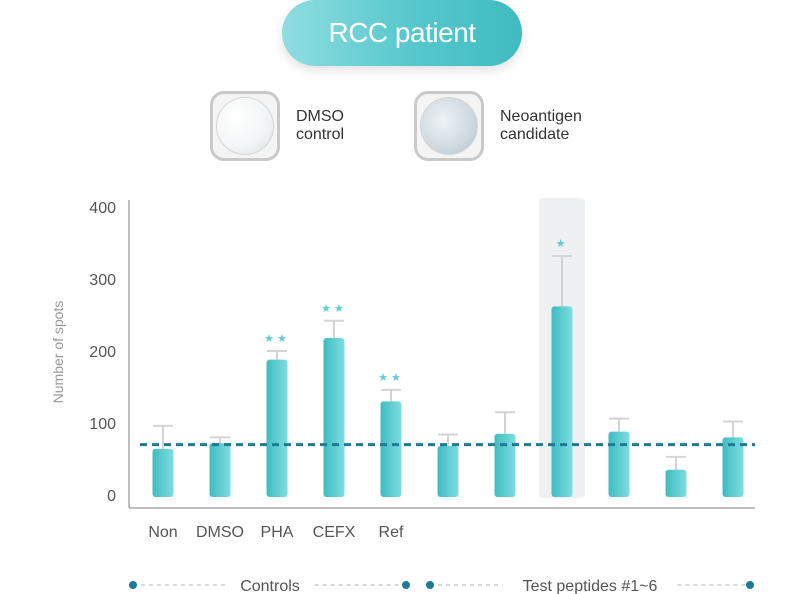 The width and height of the screenshot is (804, 594). Describe the element at coordinates (402, 33) in the screenshot. I see `page-title: RCC patient` at that location.